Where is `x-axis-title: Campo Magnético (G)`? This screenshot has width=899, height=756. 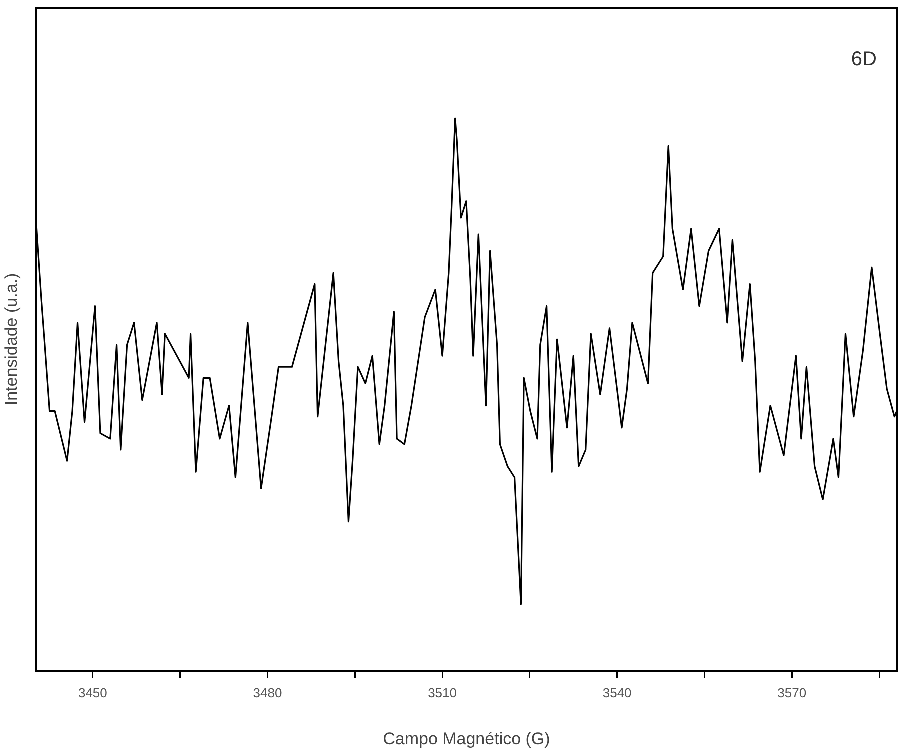
x-axis-title: Campo Magnético (G) is located at coordinates (466, 738).